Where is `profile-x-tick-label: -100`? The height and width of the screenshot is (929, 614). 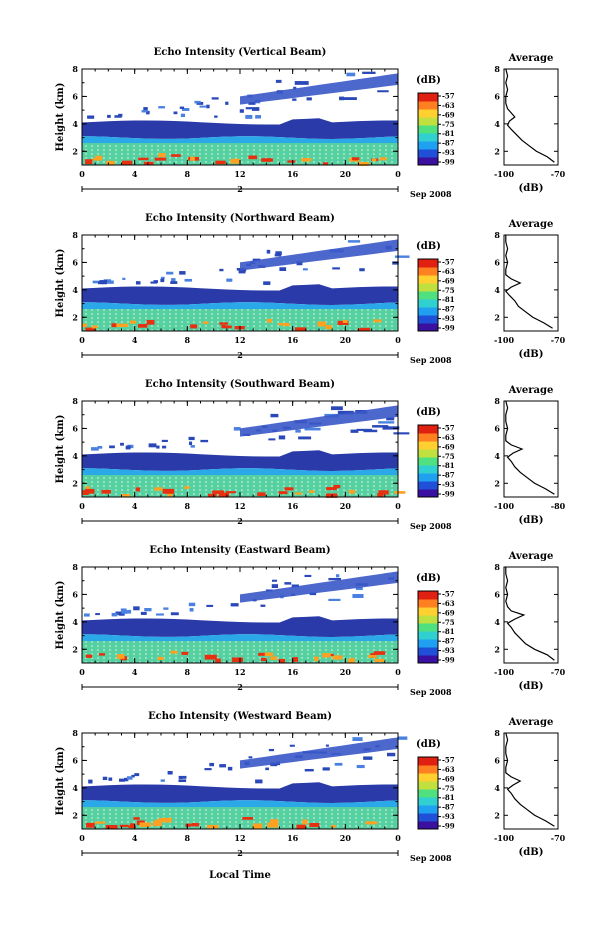 profile-x-tick-label: -100 is located at coordinates (504, 672).